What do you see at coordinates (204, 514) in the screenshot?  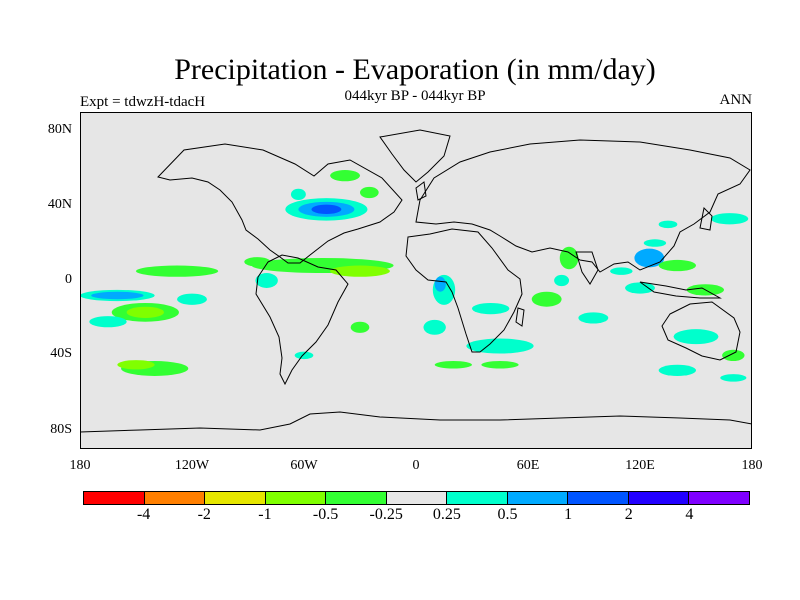 I see `legend-label-1: -2` at bounding box center [204, 514].